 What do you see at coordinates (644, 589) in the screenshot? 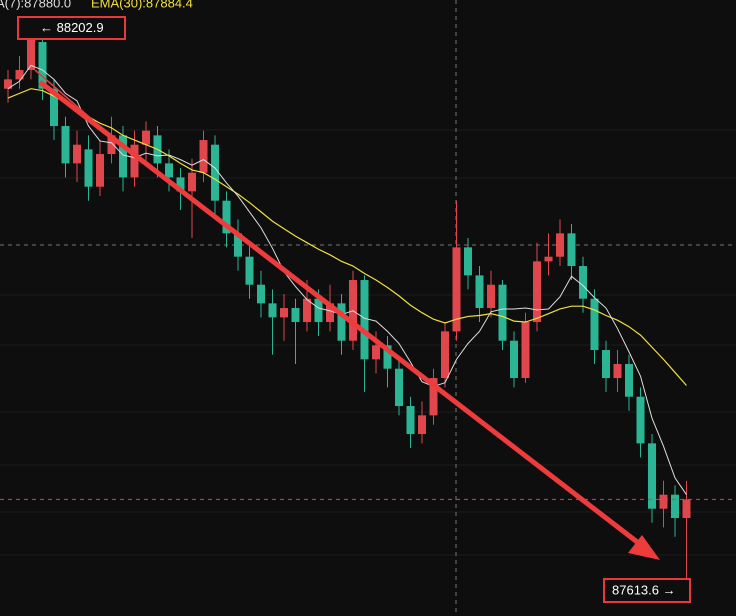
I see `min-label: 87613.6 →` at bounding box center [644, 589].